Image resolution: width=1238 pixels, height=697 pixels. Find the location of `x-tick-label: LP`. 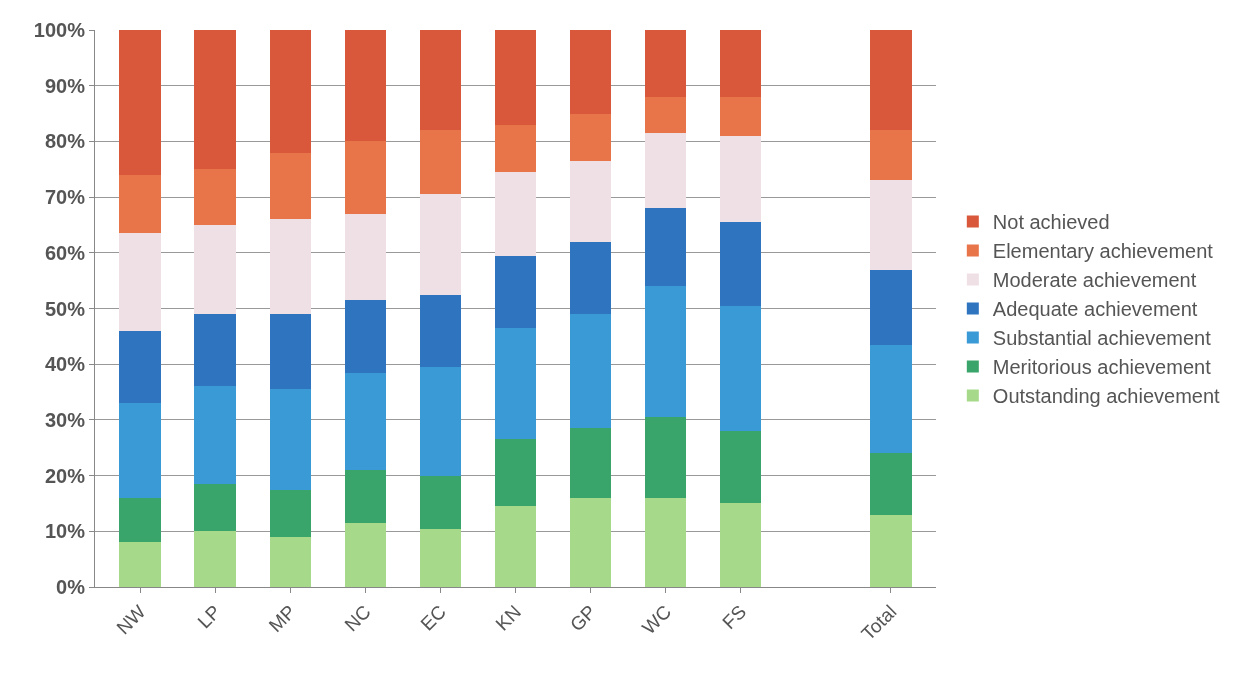

x-tick-label: LP is located at coordinates (209, 617).